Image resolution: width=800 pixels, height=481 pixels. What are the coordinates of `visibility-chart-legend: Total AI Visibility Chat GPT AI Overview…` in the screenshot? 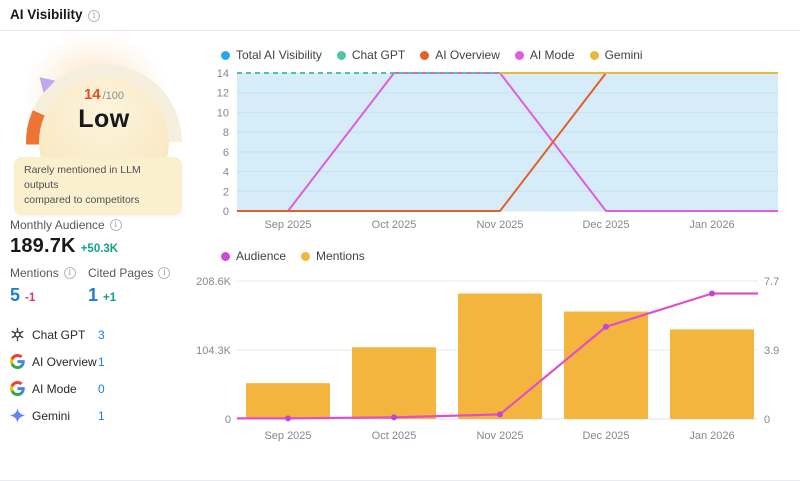 It's located at (432, 55).